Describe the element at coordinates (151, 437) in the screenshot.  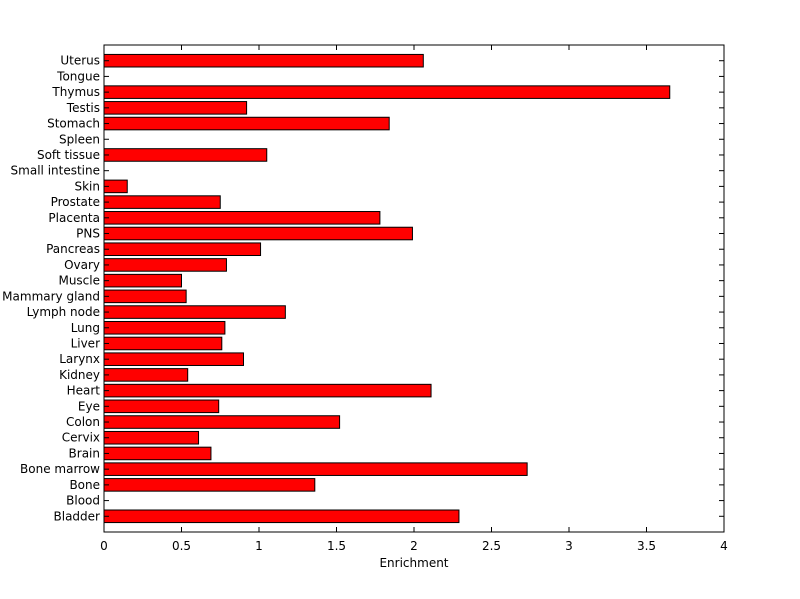
I see `bar-cervix` at that location.